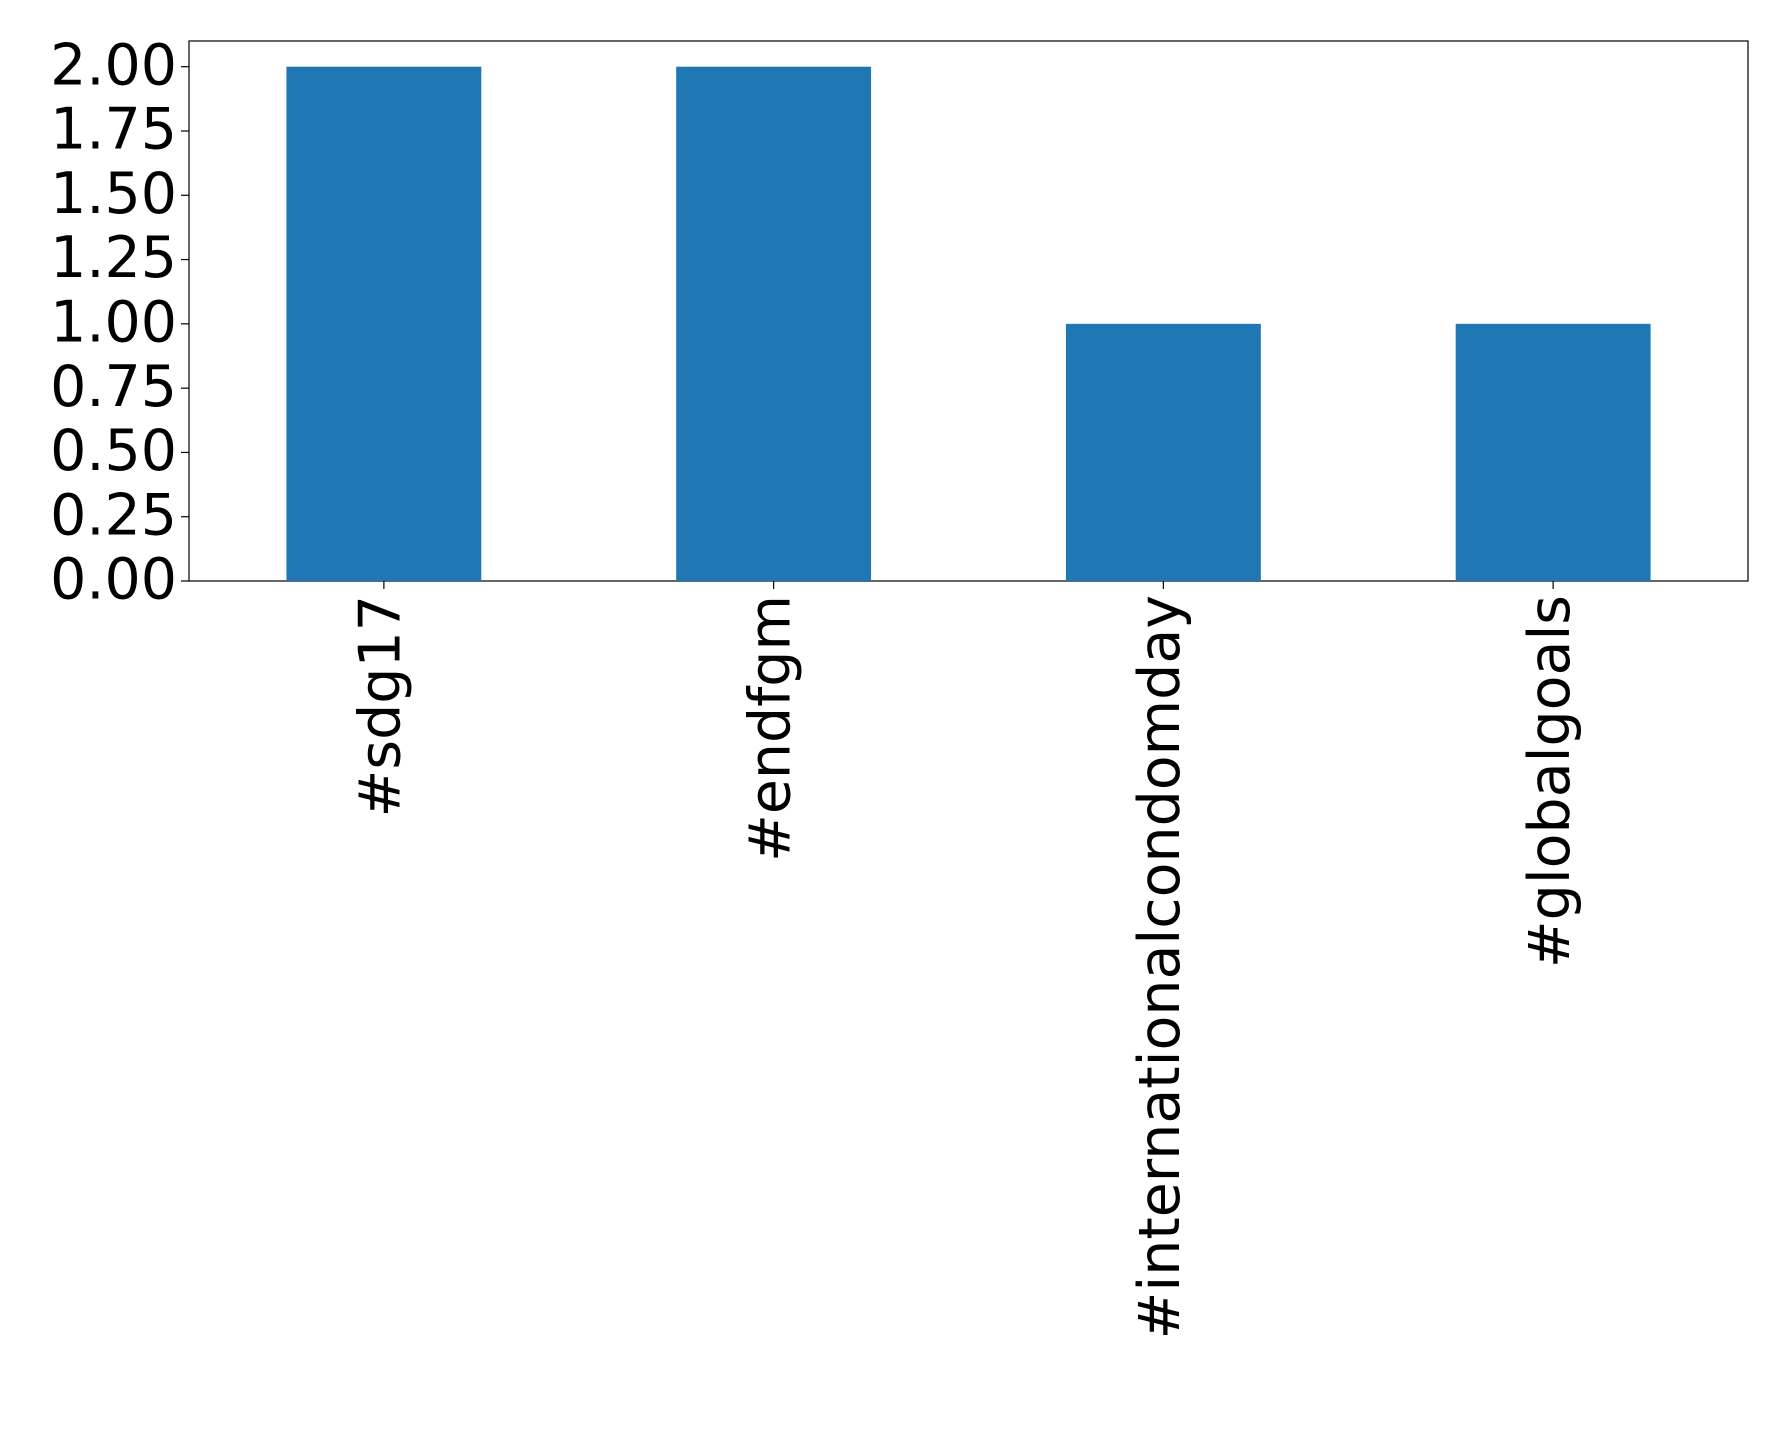 This screenshot has width=1778, height=1448. What do you see at coordinates (113, 258) in the screenshot?
I see `y-tick-label: 1.25` at bounding box center [113, 258].